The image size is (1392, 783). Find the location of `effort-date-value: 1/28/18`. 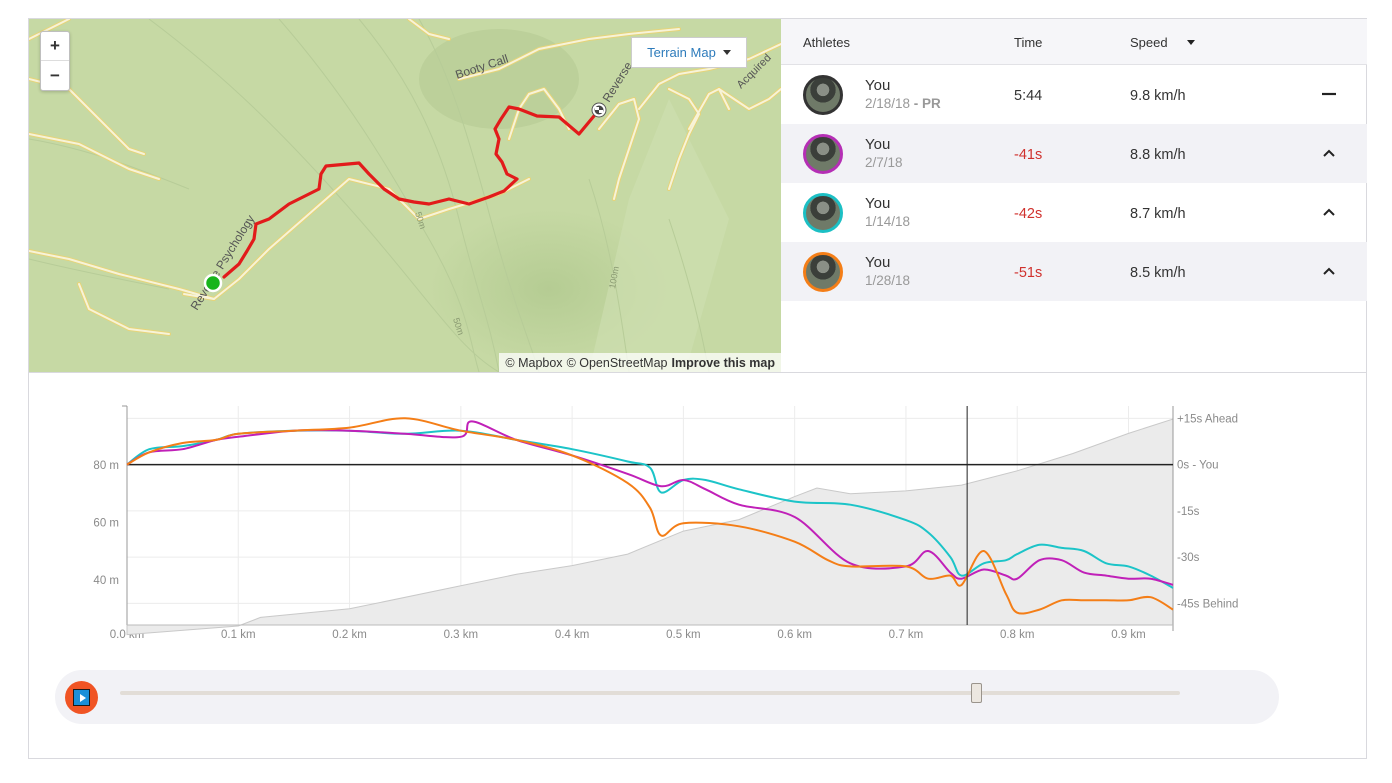

effort-date-value: 1/28/18 is located at coordinates (888, 280).